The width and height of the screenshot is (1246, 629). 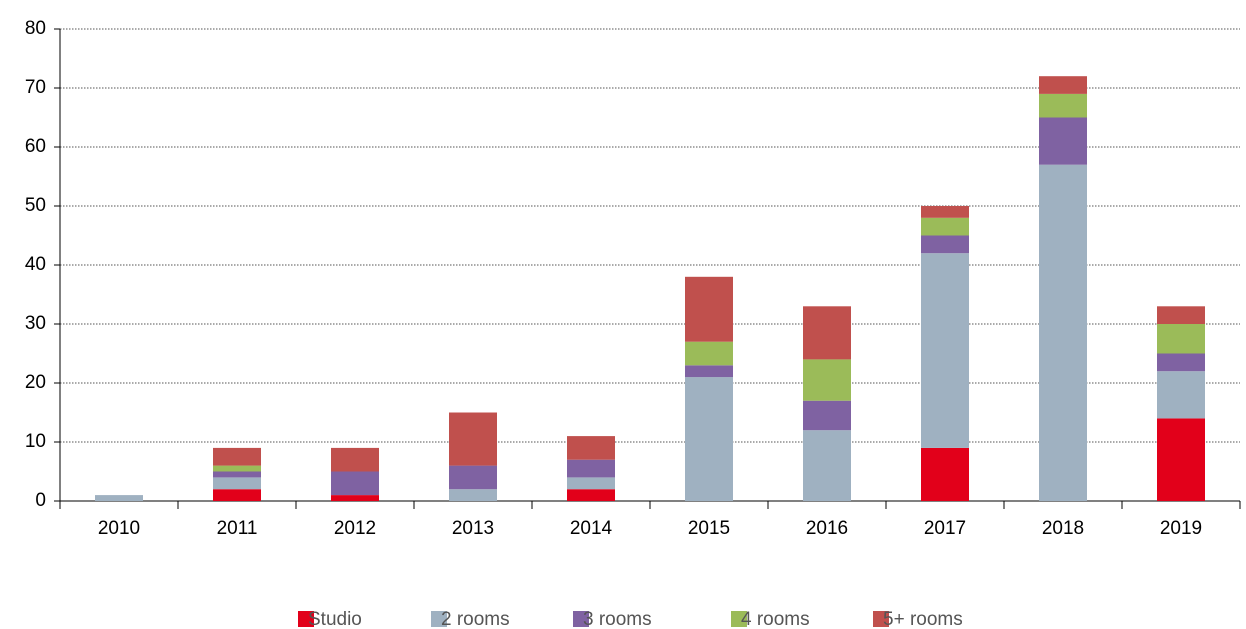 What do you see at coordinates (1063, 528) in the screenshot?
I see `x-tick-label: 2018` at bounding box center [1063, 528].